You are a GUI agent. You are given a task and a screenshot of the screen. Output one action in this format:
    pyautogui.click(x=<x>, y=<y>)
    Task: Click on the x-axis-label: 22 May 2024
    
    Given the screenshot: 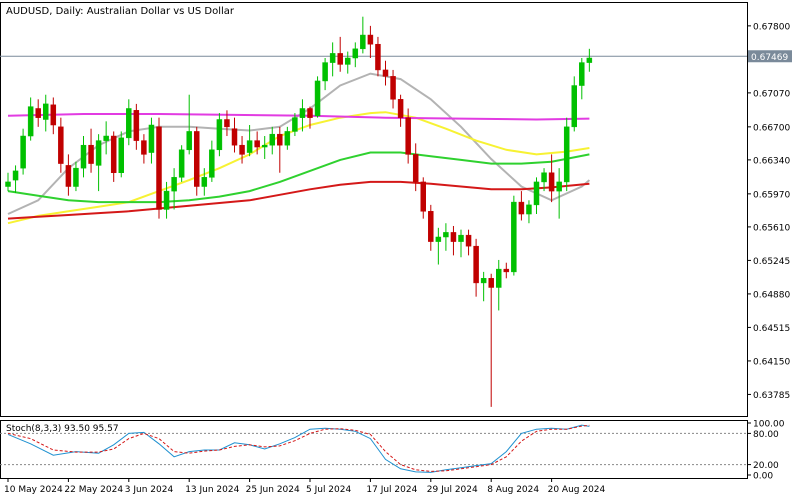 What is the action you would take?
    pyautogui.click(x=93, y=490)
    